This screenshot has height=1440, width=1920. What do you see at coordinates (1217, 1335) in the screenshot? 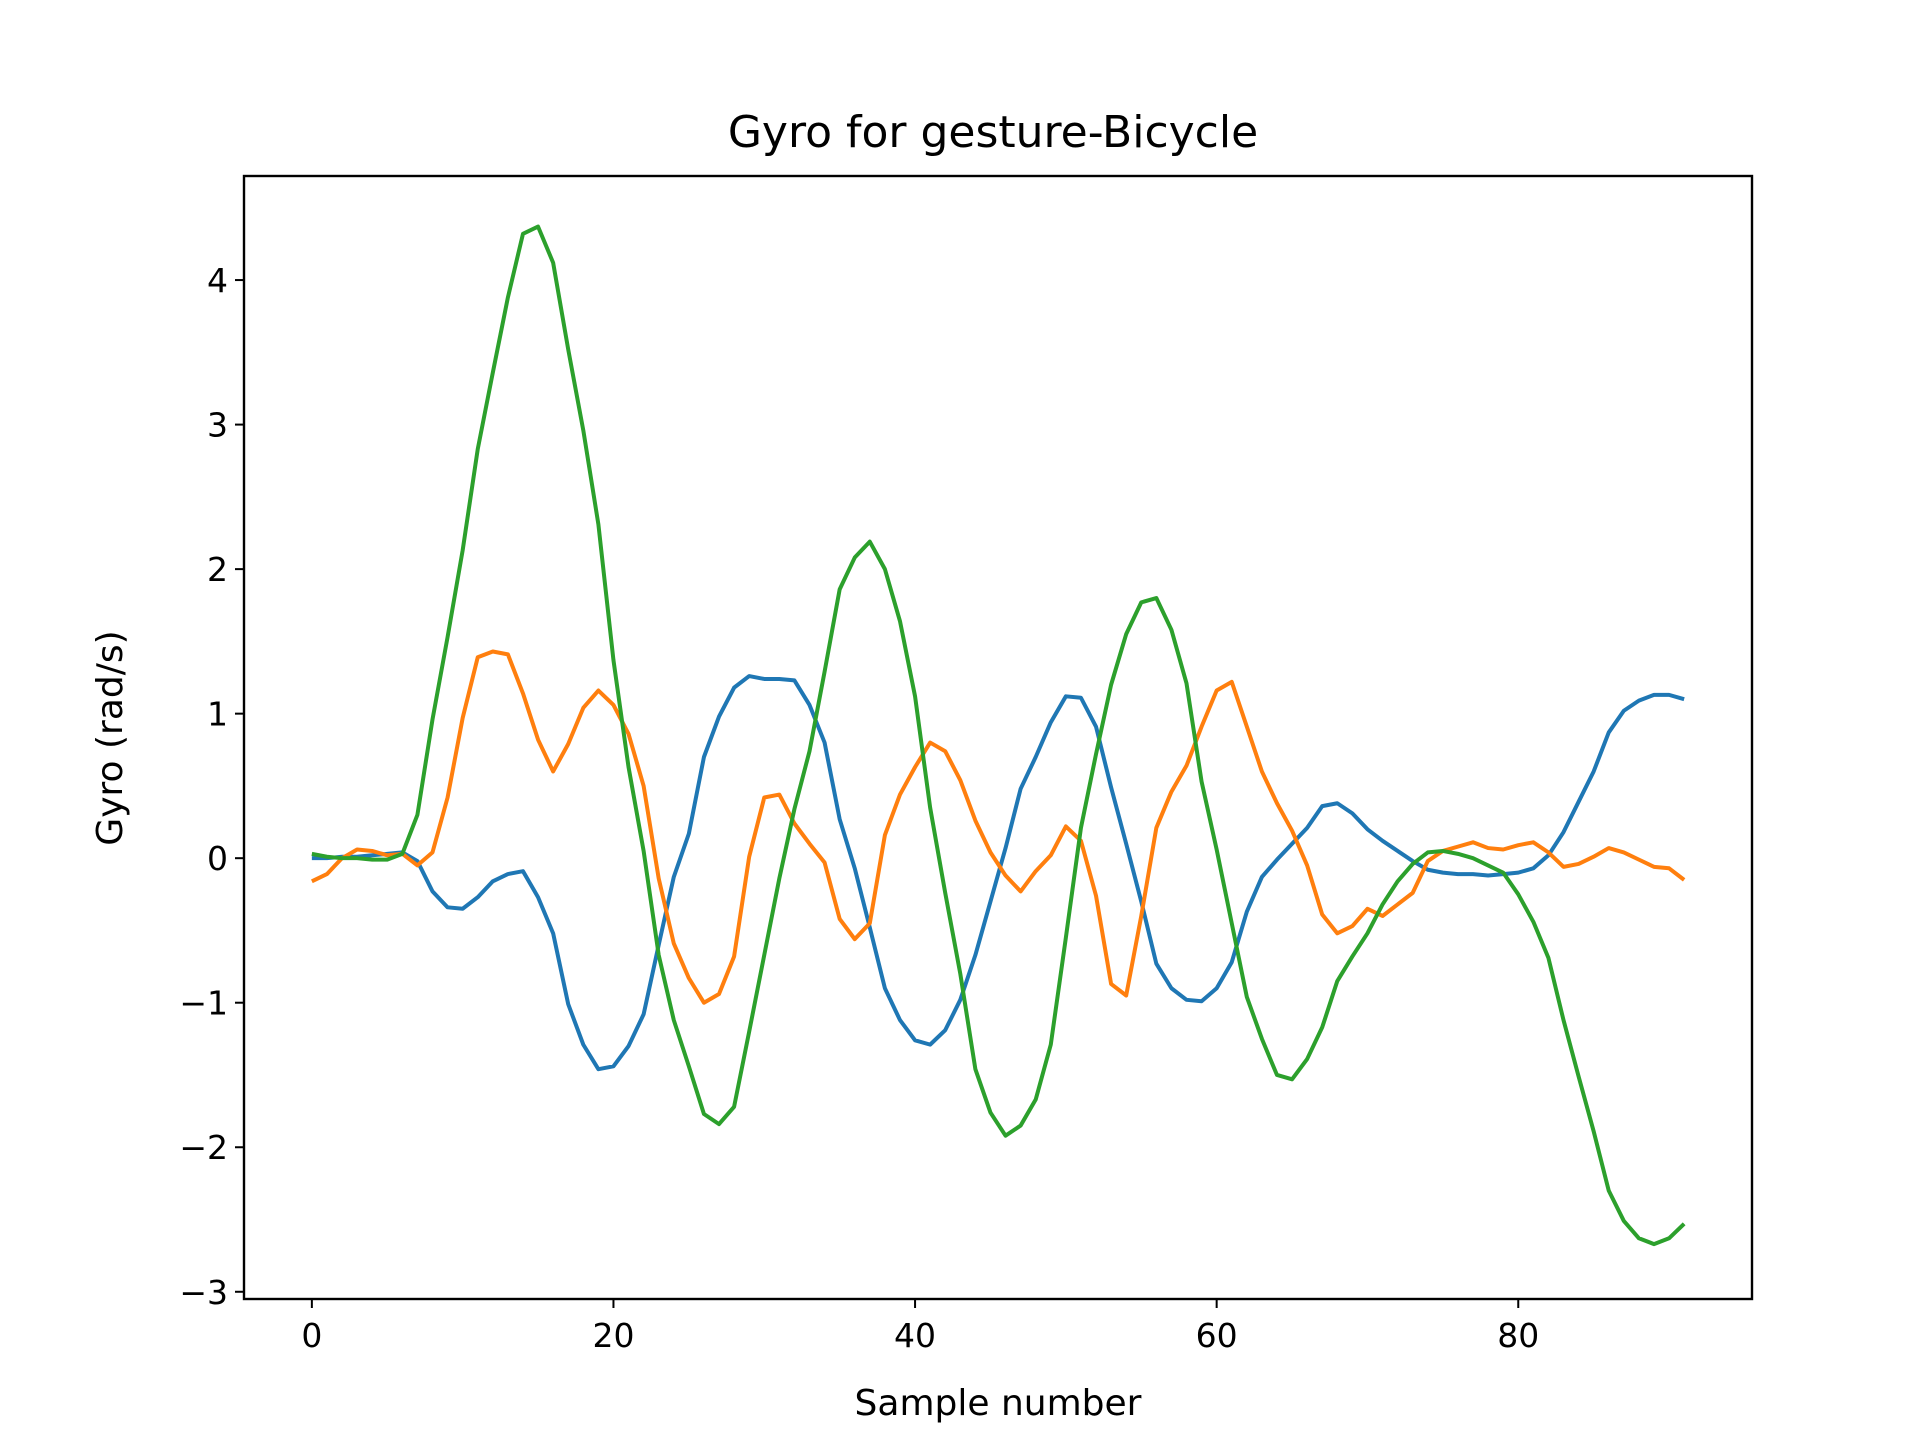
I see `x-tick-label: 60` at bounding box center [1217, 1335].